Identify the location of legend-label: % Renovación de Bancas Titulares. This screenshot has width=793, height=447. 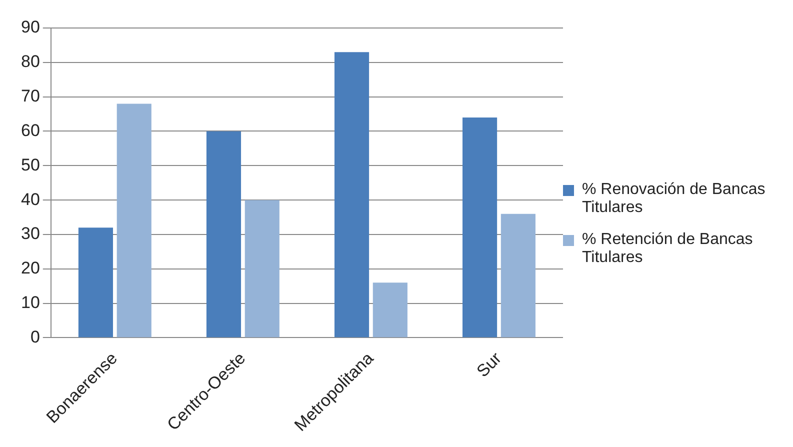
(674, 198).